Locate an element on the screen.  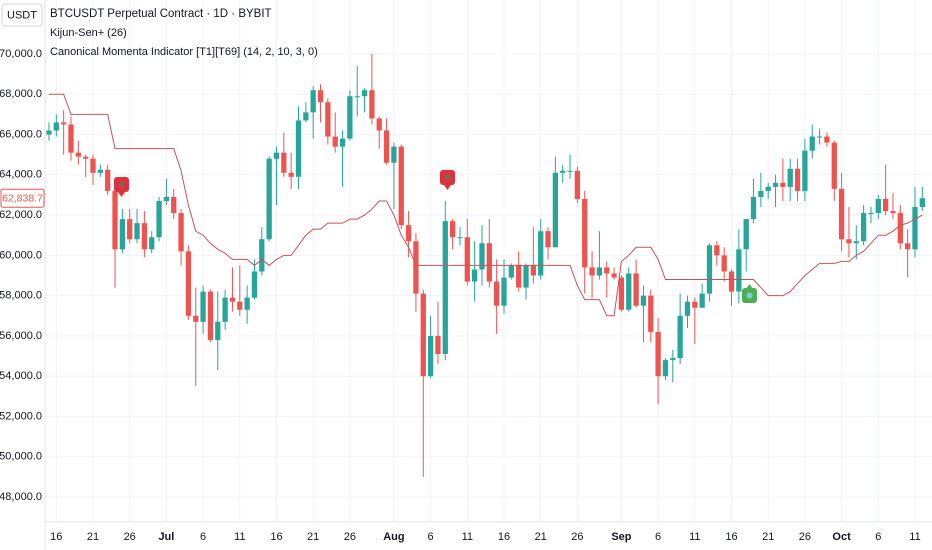
last-price-box is located at coordinates (22, 198).